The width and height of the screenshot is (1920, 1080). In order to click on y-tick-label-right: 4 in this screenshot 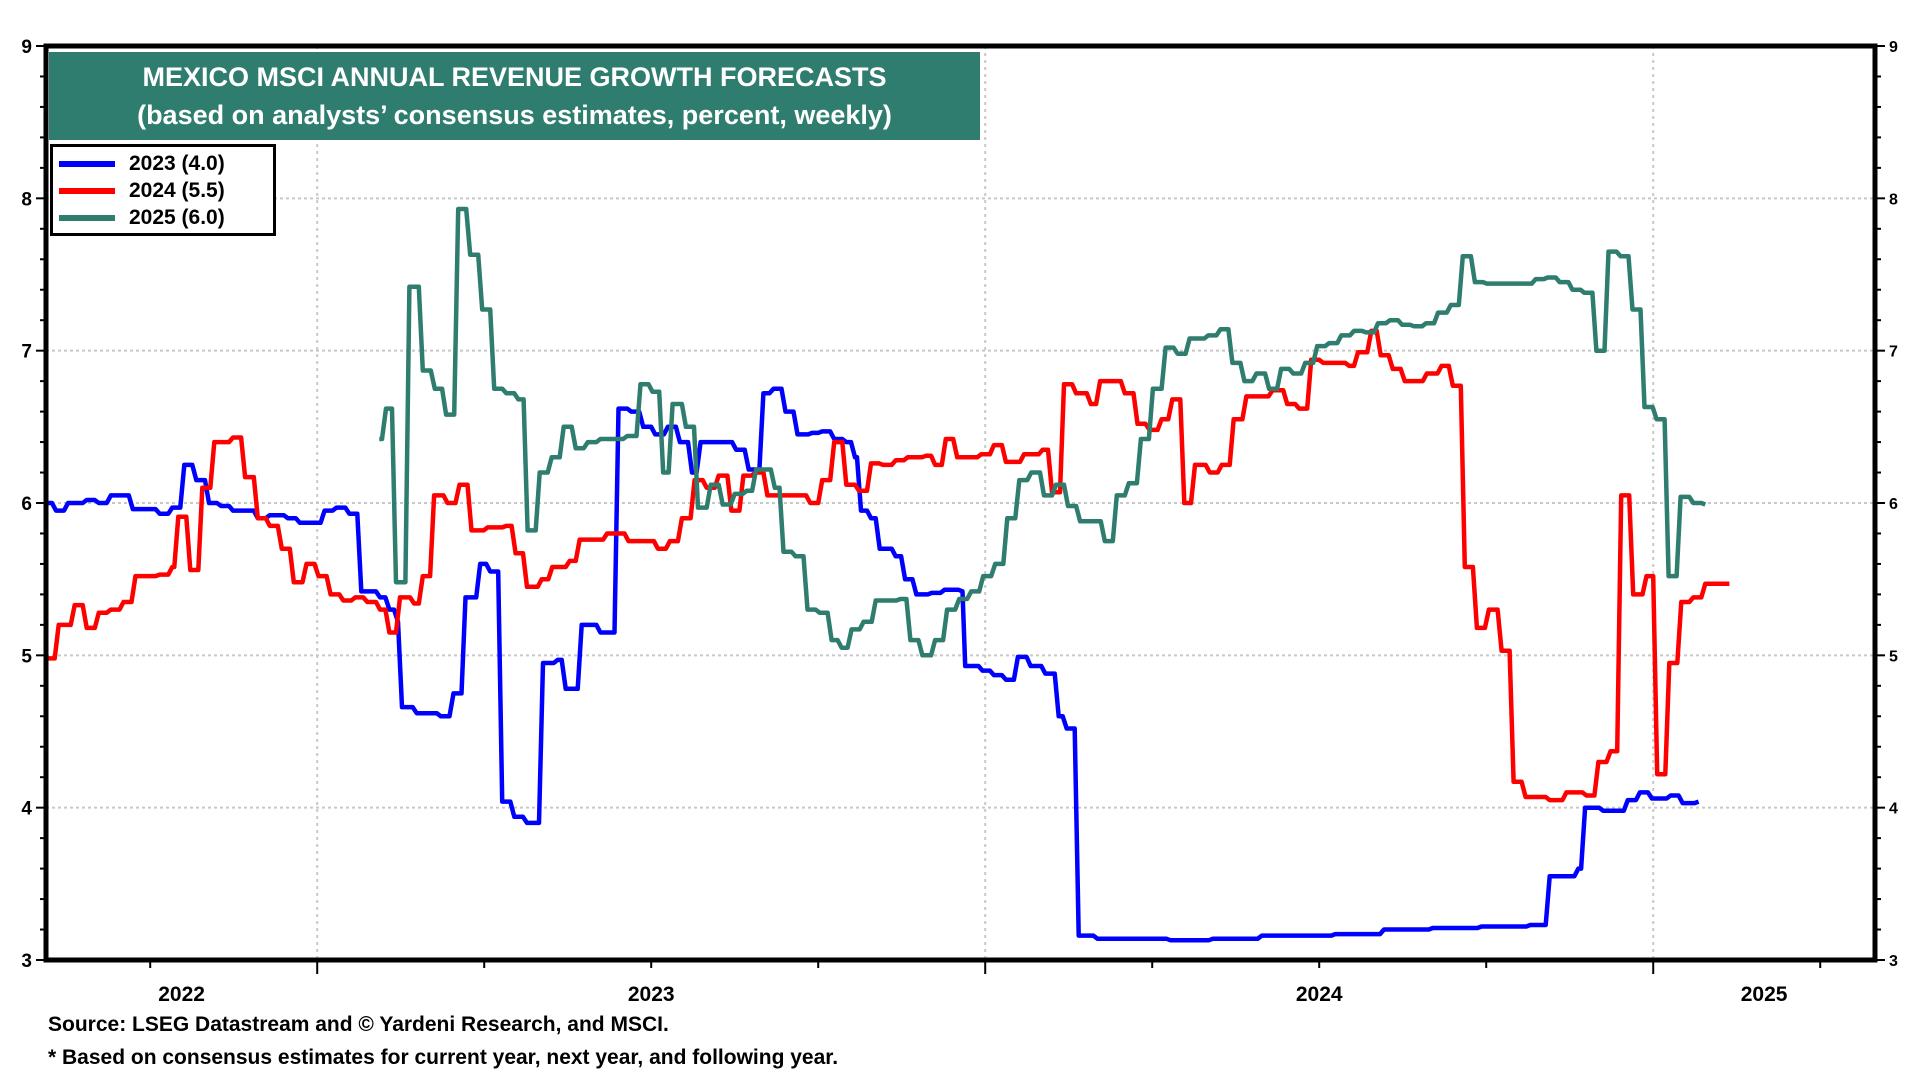, I will do `click(1893, 809)`.